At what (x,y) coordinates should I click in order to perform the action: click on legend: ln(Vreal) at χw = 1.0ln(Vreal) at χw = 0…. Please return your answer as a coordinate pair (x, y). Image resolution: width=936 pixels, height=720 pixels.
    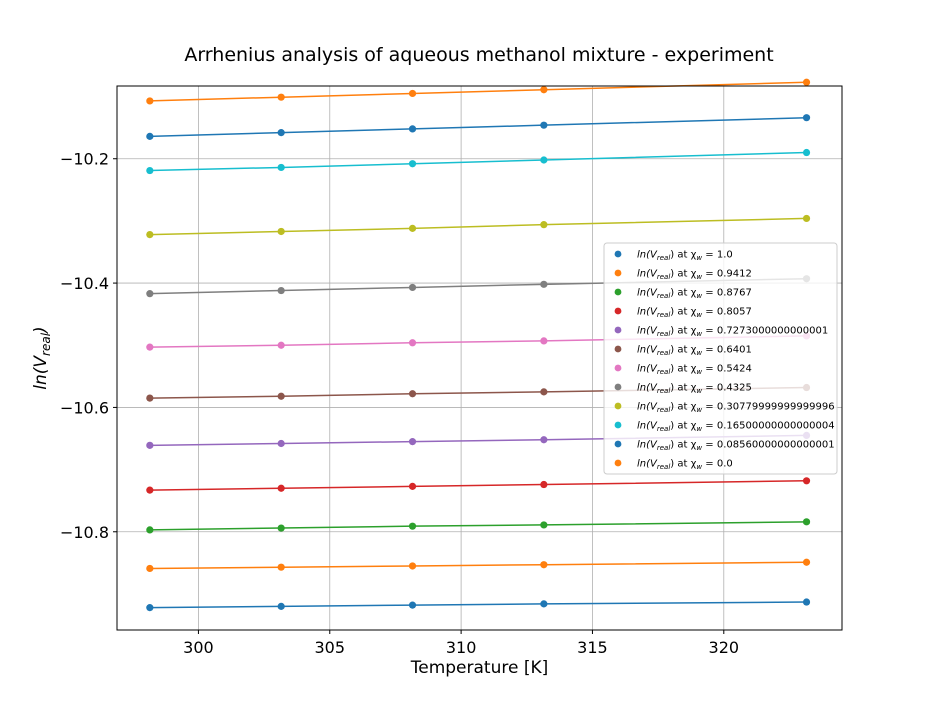
    Looking at the image, I should click on (720, 358).